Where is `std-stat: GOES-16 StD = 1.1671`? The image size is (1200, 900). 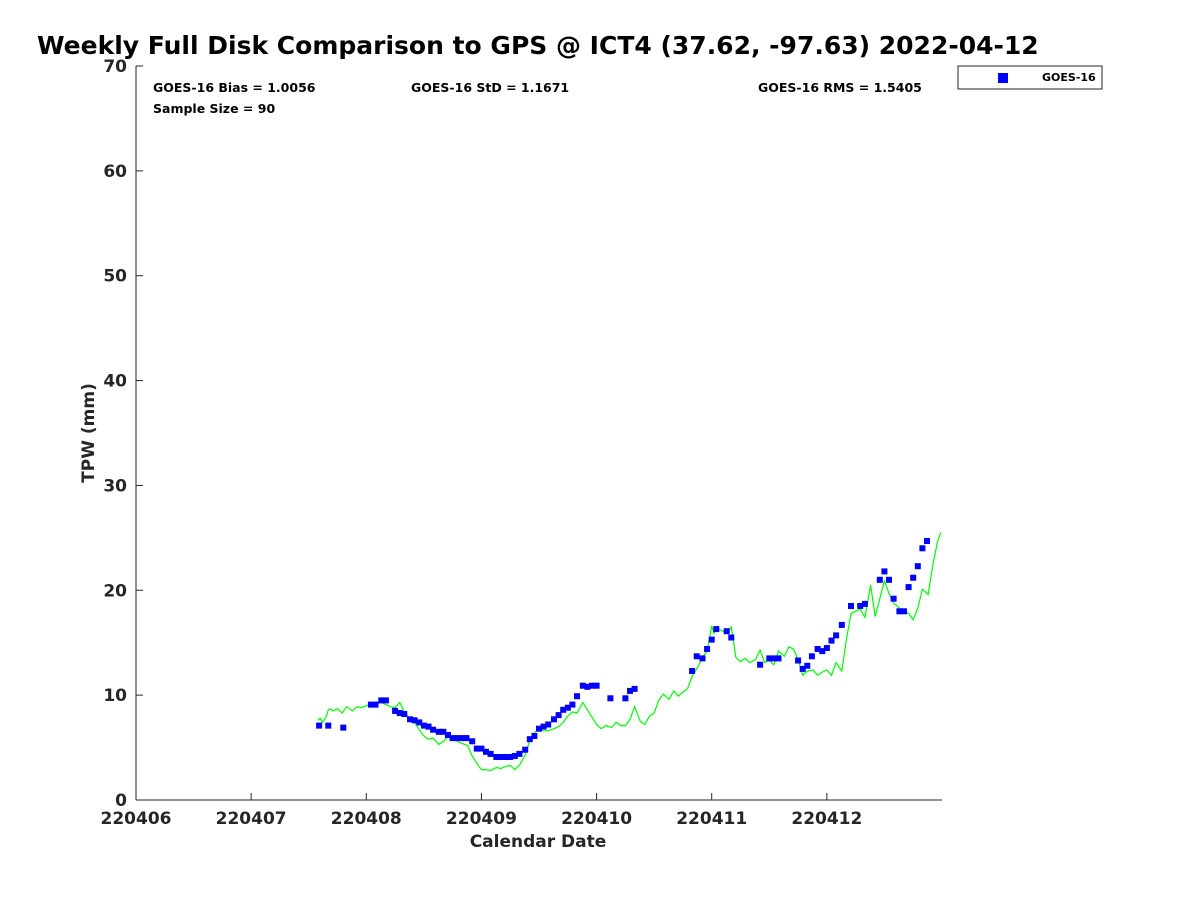
std-stat: GOES-16 StD = 1.1671 is located at coordinates (490, 87).